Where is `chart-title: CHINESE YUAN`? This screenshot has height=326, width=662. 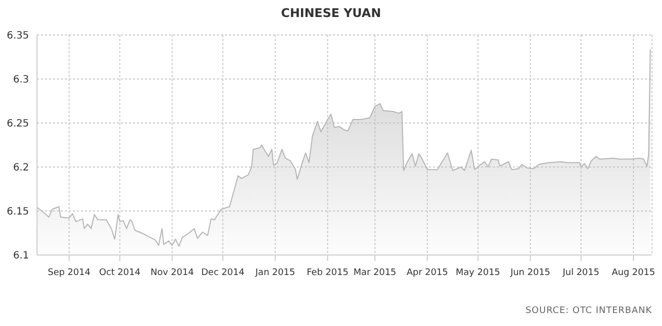 chart-title: CHINESE YUAN is located at coordinates (331, 13).